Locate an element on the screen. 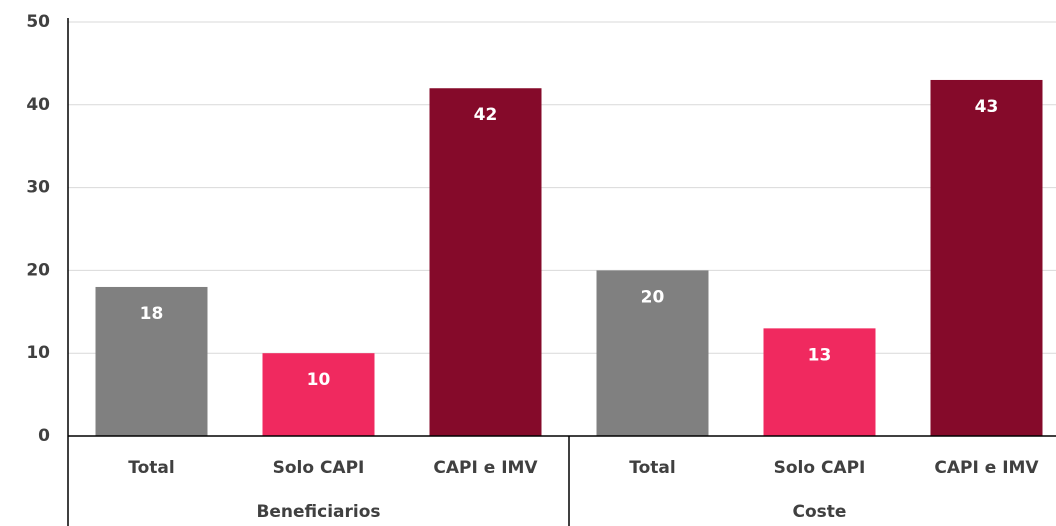 The width and height of the screenshot is (1056, 526). value-label: 10 is located at coordinates (319, 380).